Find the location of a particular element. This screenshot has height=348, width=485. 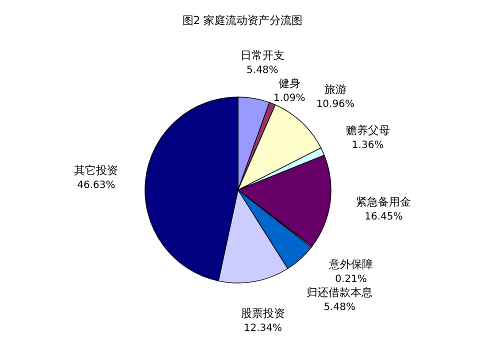

slice-label: 归还借款本息 is located at coordinates (339, 292).